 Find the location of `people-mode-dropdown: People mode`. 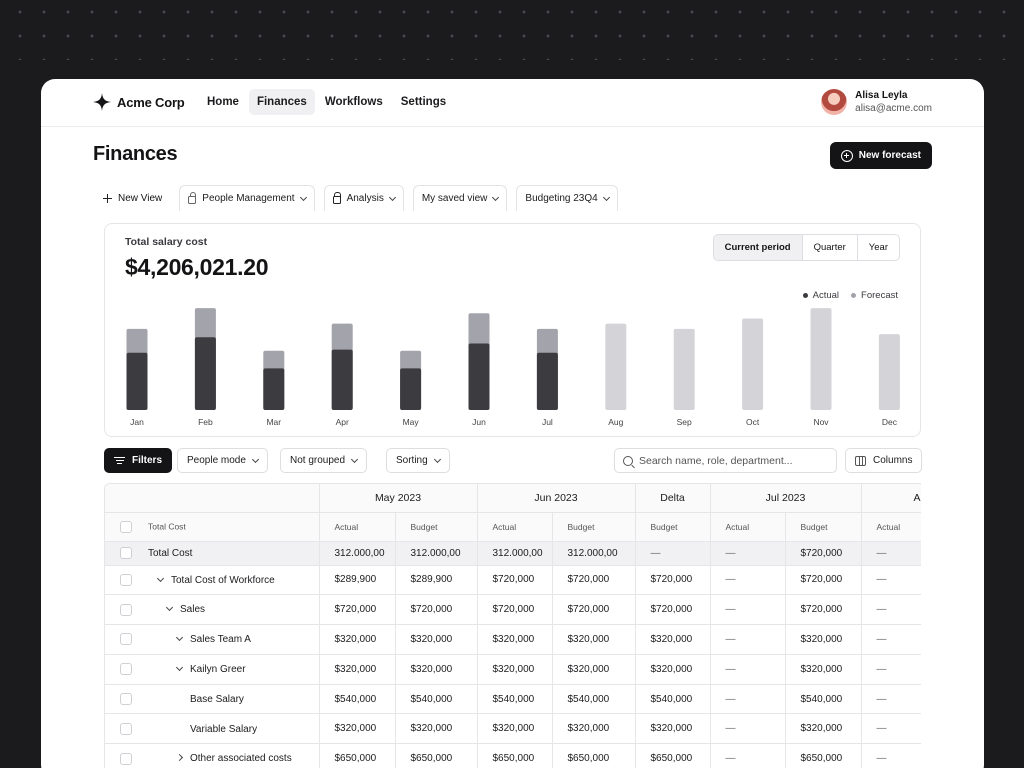

people-mode-dropdown: People mode is located at coordinates (222, 460).